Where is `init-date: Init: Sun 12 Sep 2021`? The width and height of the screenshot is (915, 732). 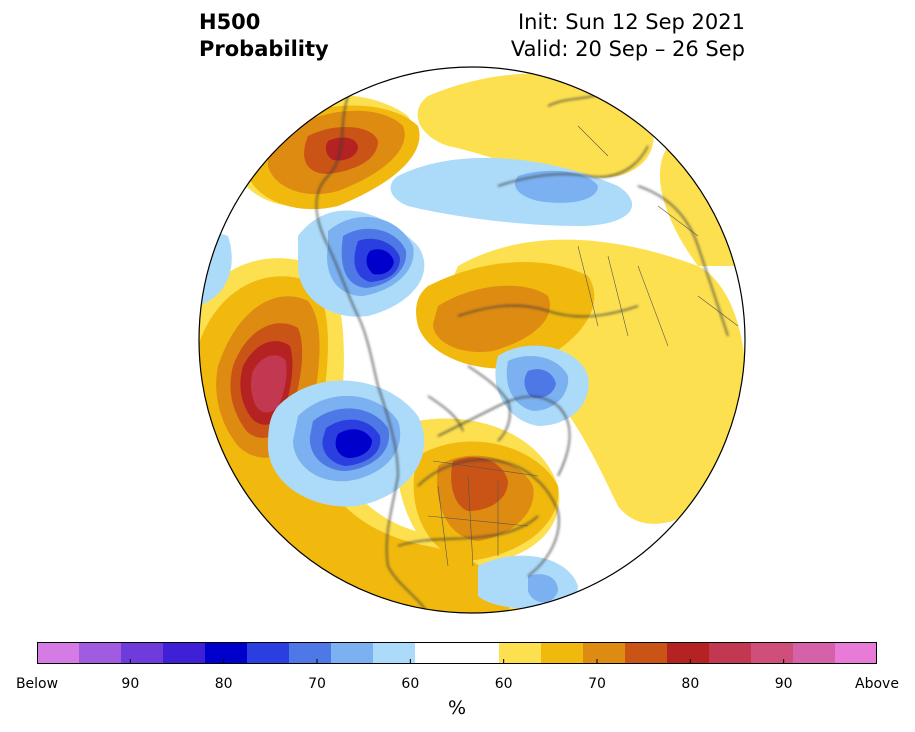
init-date: Init: Sun 12 Sep 2021 is located at coordinates (631, 22).